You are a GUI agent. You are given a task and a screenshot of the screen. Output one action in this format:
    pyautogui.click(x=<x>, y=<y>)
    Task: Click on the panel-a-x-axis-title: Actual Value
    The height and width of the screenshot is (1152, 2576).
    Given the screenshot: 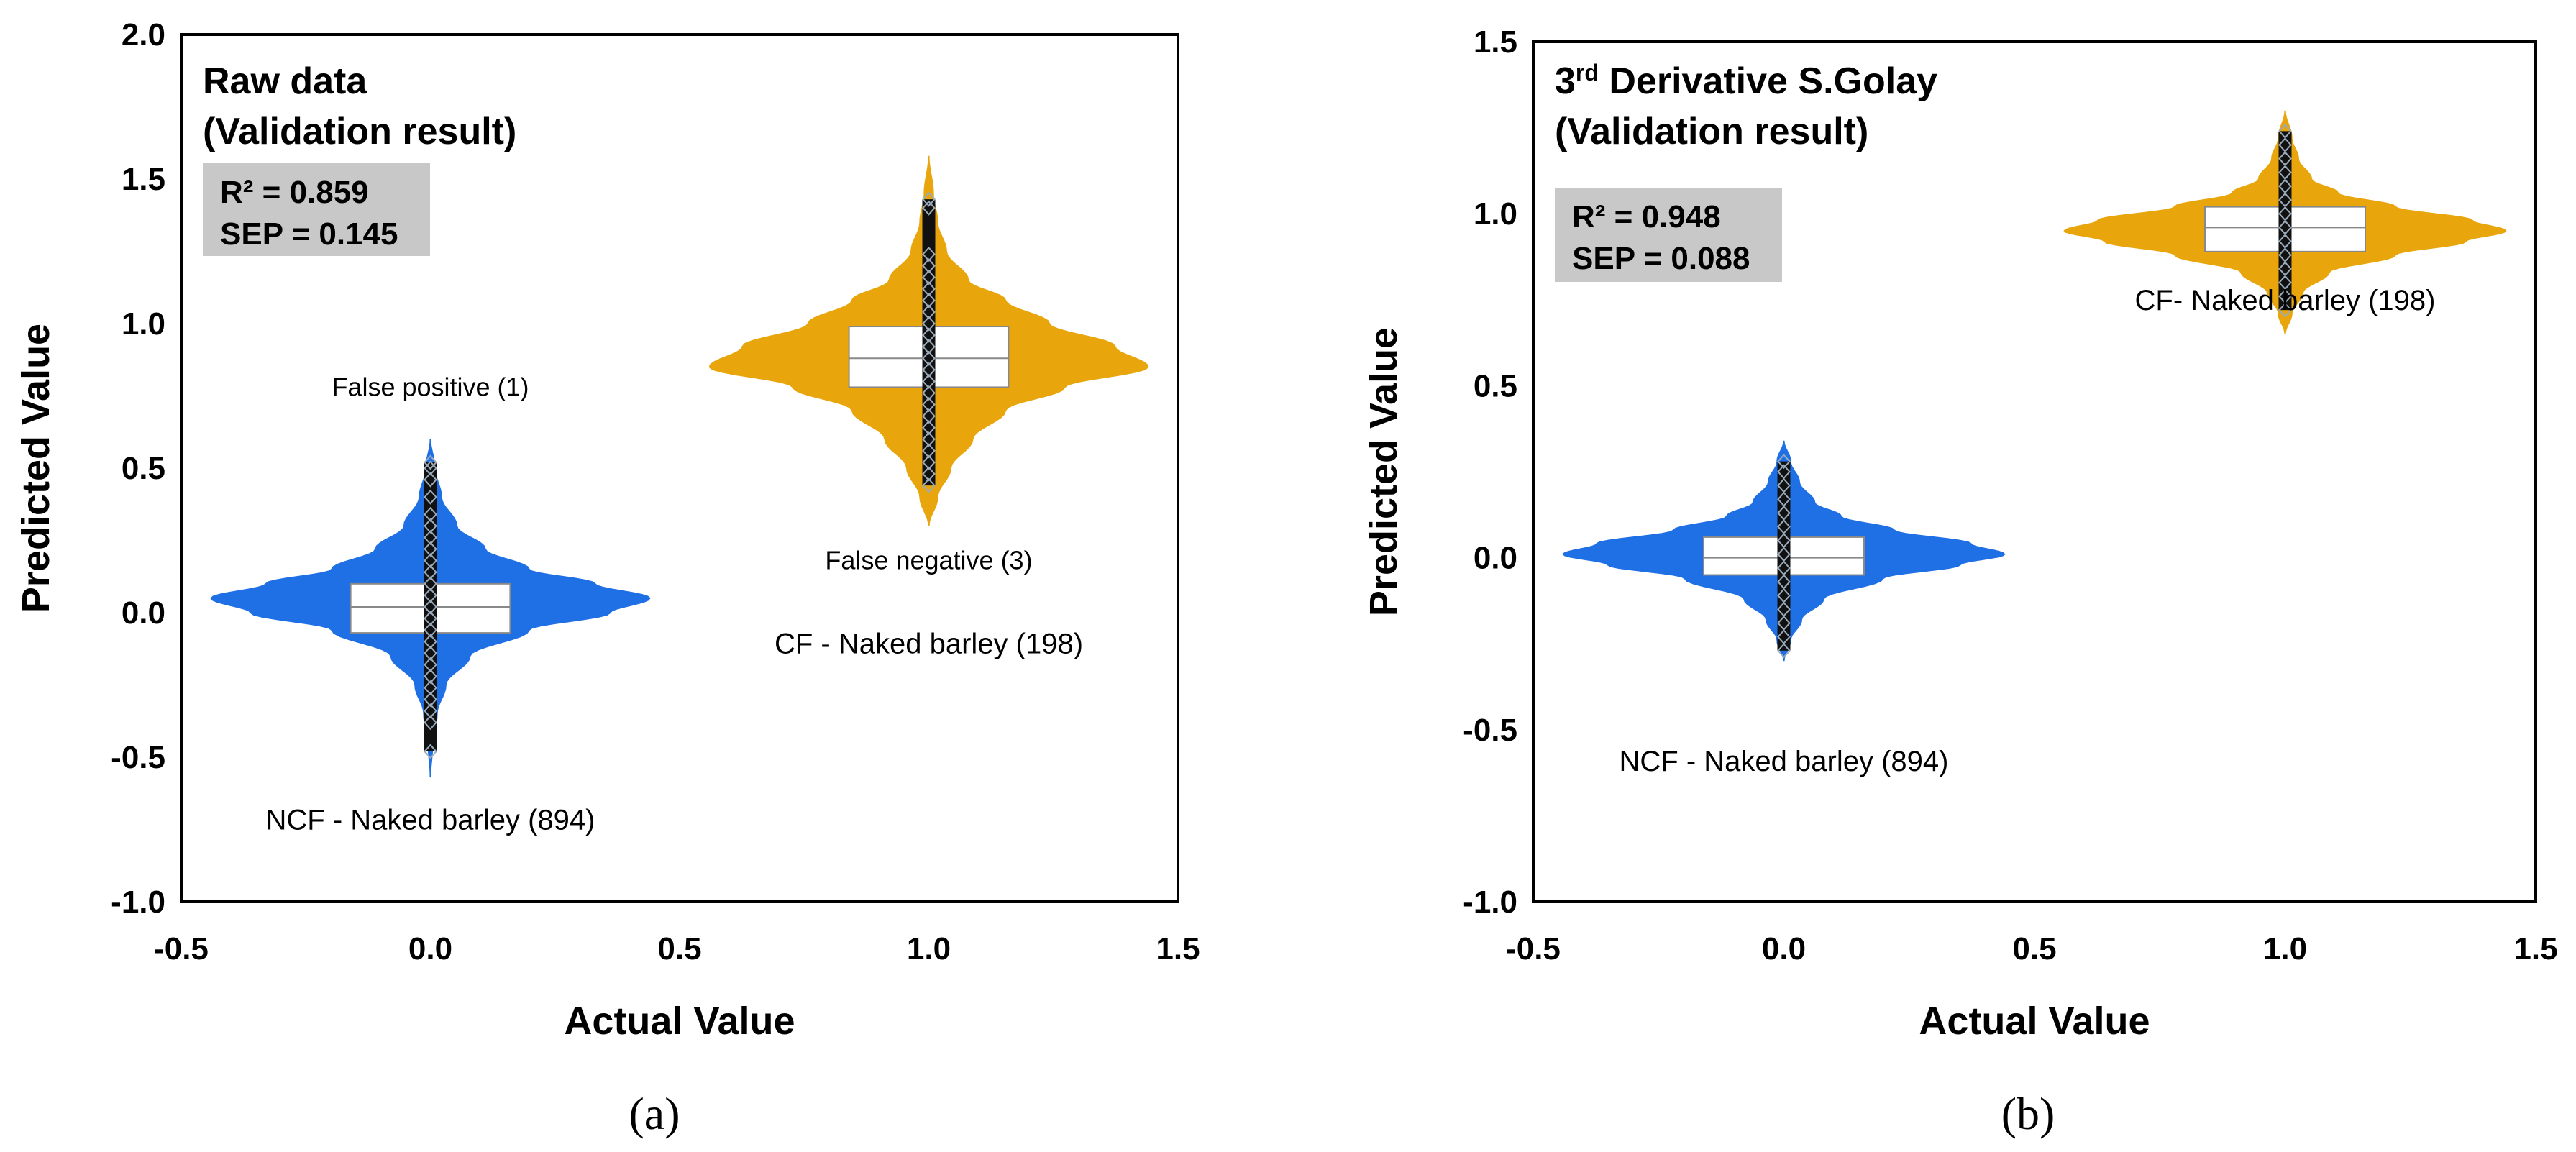 What is the action you would take?
    pyautogui.click(x=679, y=1021)
    